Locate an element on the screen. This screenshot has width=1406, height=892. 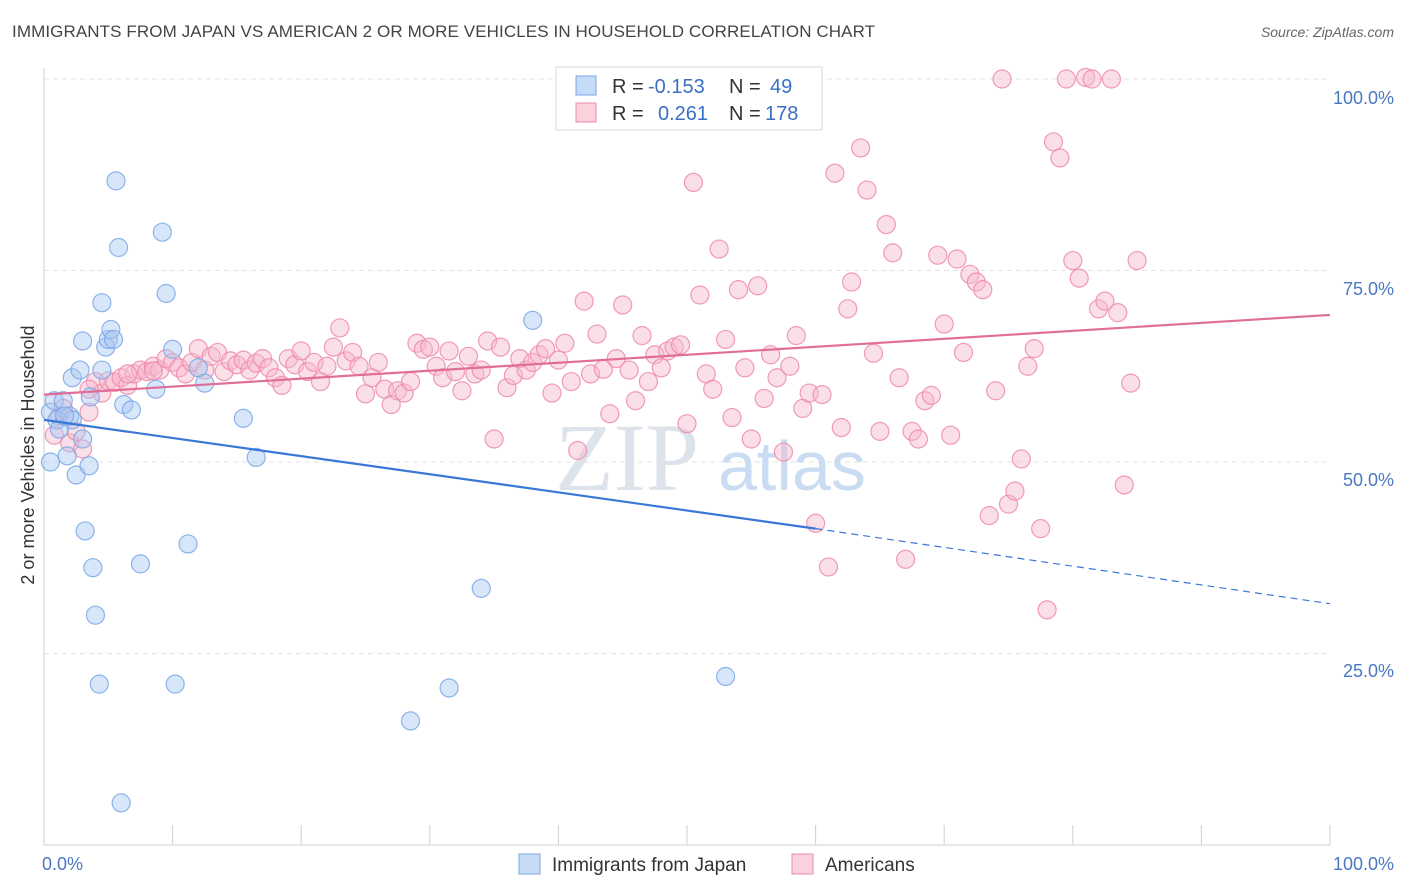
y-tick-50: 50.0% is located at coordinates (1368, 480).